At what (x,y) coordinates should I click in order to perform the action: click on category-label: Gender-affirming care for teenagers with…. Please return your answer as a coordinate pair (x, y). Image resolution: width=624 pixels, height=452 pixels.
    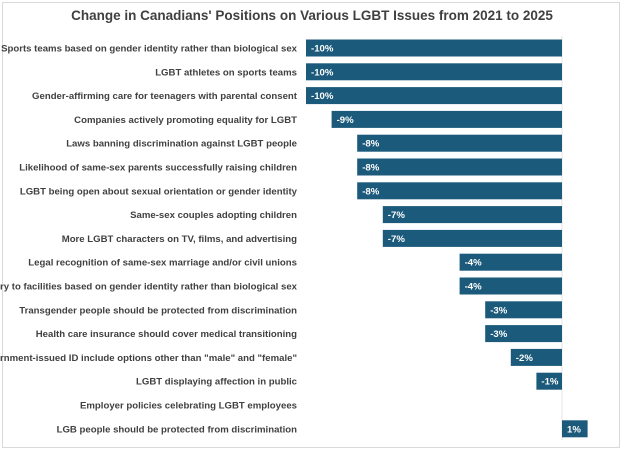
    Looking at the image, I should click on (165, 96).